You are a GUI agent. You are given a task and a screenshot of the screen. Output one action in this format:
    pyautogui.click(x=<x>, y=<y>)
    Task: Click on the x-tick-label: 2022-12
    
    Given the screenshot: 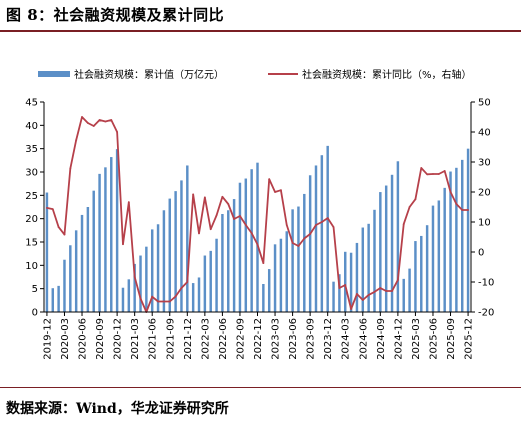 What is the action you would take?
    pyautogui.click(x=258, y=339)
    